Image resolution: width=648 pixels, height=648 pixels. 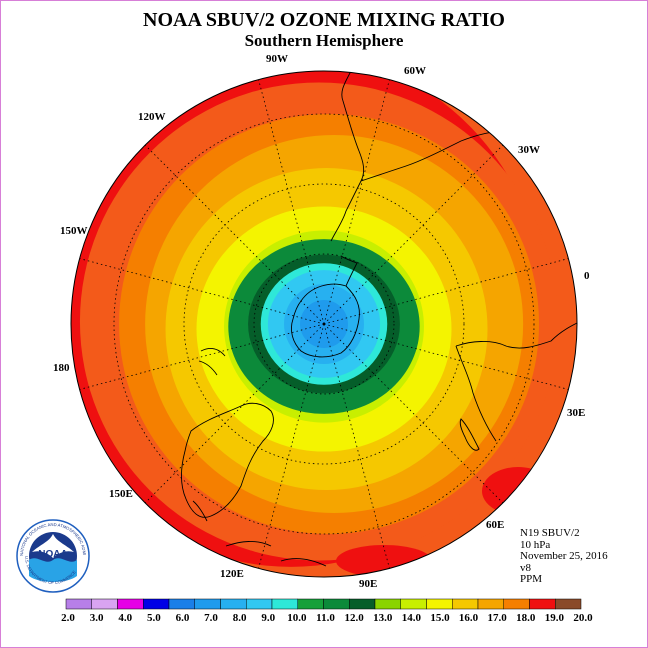 What do you see at coordinates (440, 618) in the screenshot?
I see `colorbar-tick-label: 15.0` at bounding box center [440, 618].